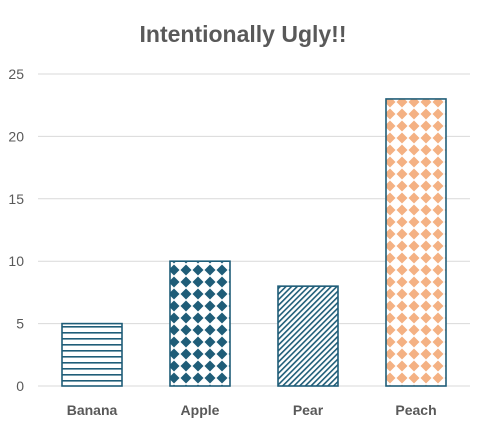 This screenshot has width=490, height=423. What do you see at coordinates (252, 410) in the screenshot?
I see `x-axis-category-labels: Banana Apple Pear Peach` at bounding box center [252, 410].